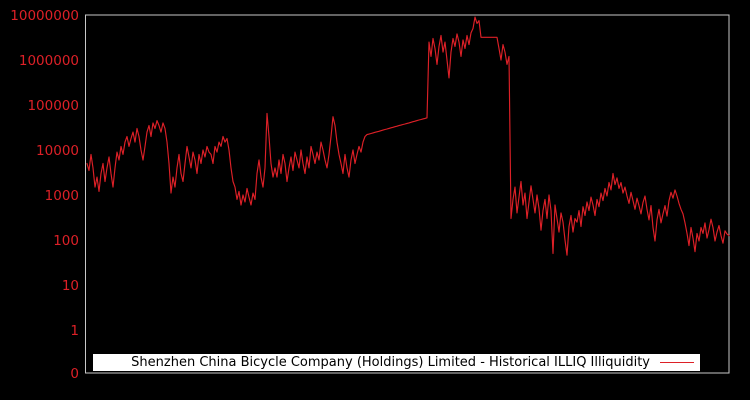 The height and width of the screenshot is (400, 750). Describe the element at coordinates (74, 374) in the screenshot. I see `y-tick-label: 0` at that location.